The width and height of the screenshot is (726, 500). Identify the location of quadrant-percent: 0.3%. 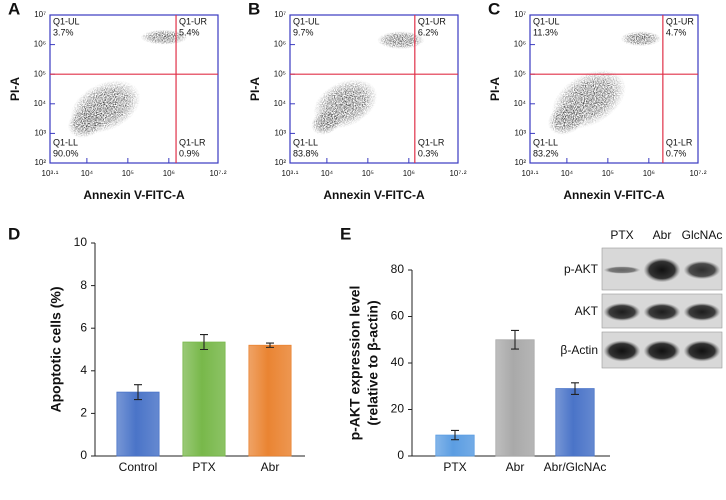
(428, 153).